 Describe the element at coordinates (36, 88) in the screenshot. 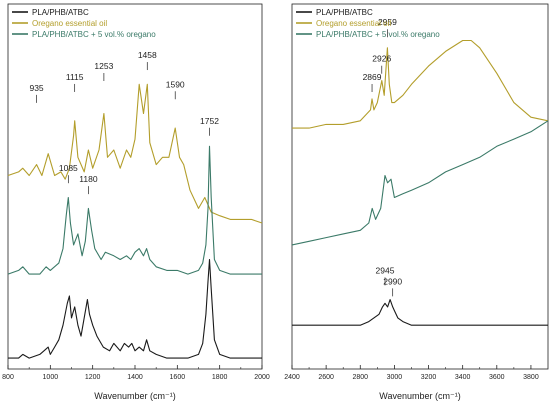

I see `peak-annotation: 935` at that location.